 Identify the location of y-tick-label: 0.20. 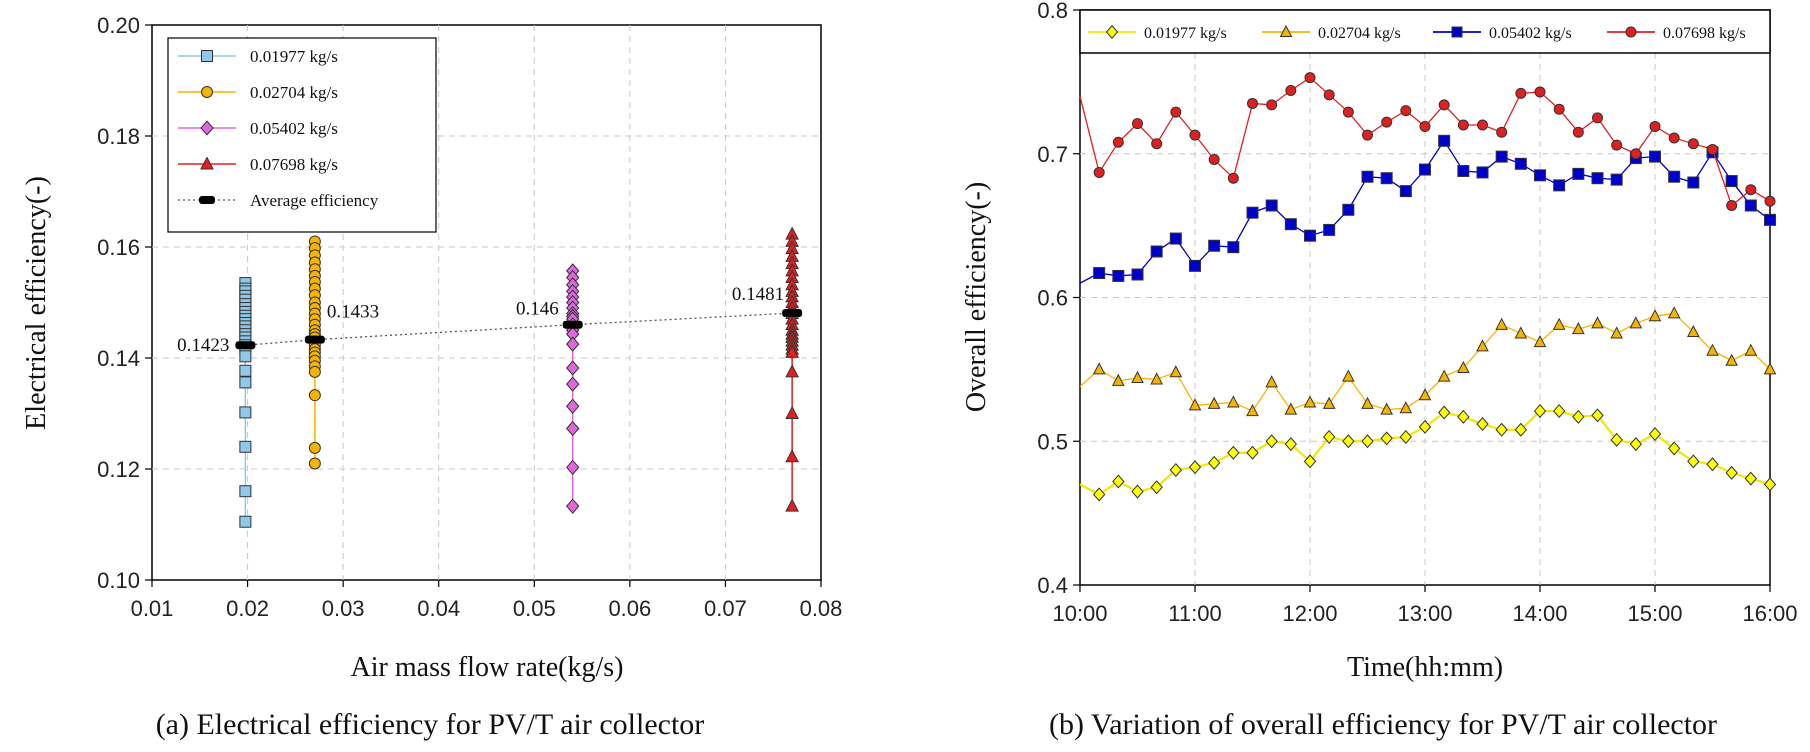
(118, 25).